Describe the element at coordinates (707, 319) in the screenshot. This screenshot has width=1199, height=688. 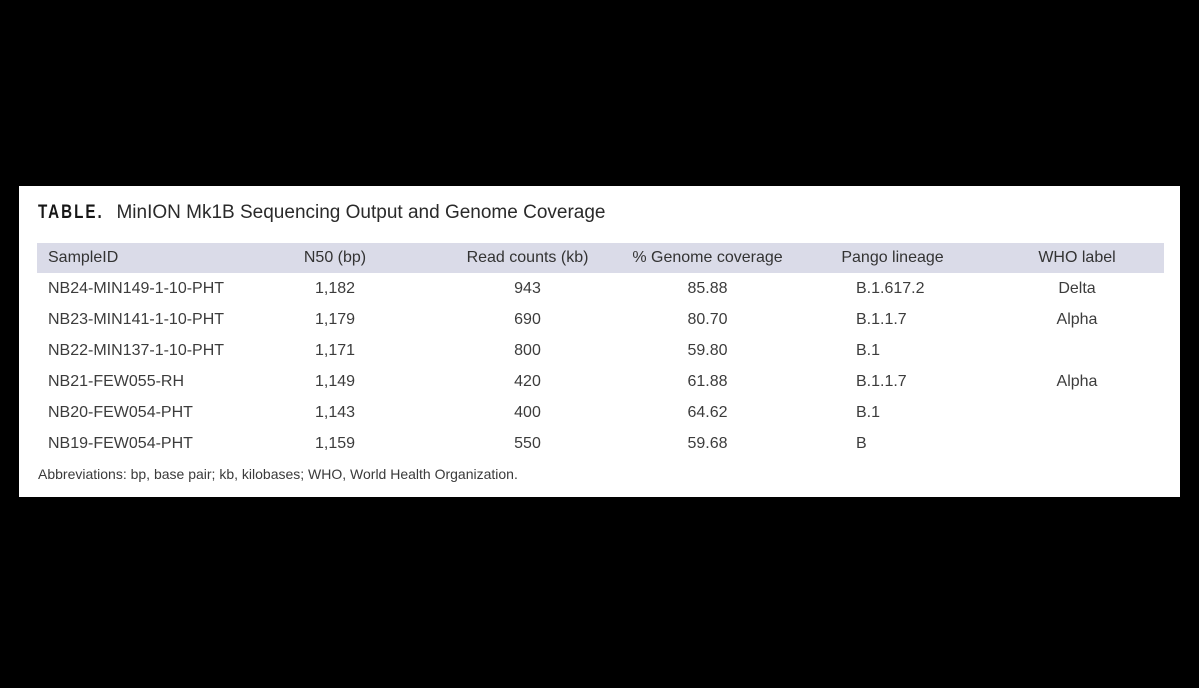
I see `cell-genome-coverage: 80.70` at that location.